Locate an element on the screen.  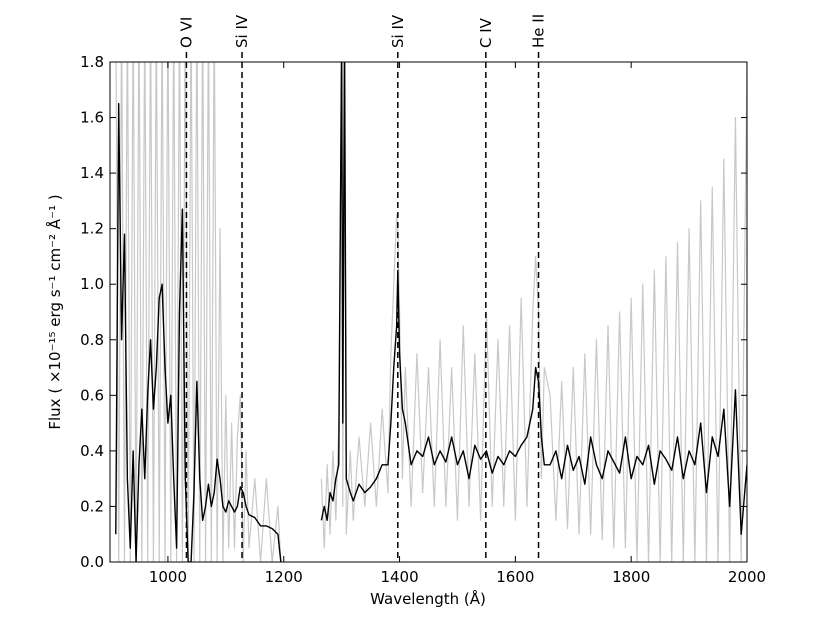
y-tick-label: 1.0 is located at coordinates (92, 284).